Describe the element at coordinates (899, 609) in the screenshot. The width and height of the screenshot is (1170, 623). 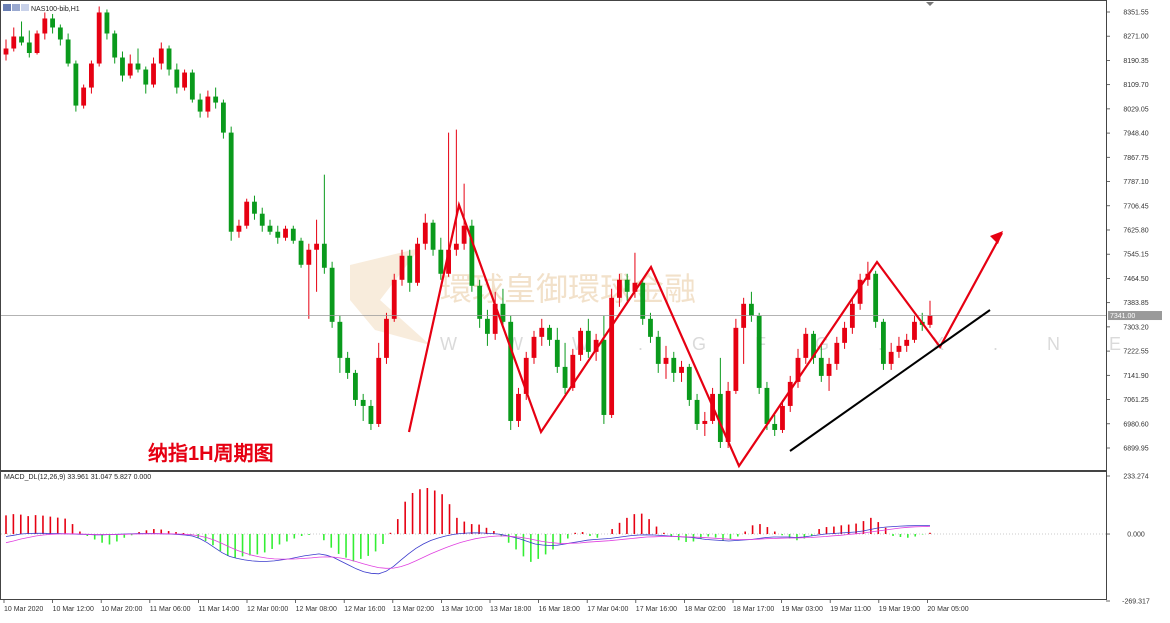
I see `time-tick-label: 19 Mar 19:00` at that location.